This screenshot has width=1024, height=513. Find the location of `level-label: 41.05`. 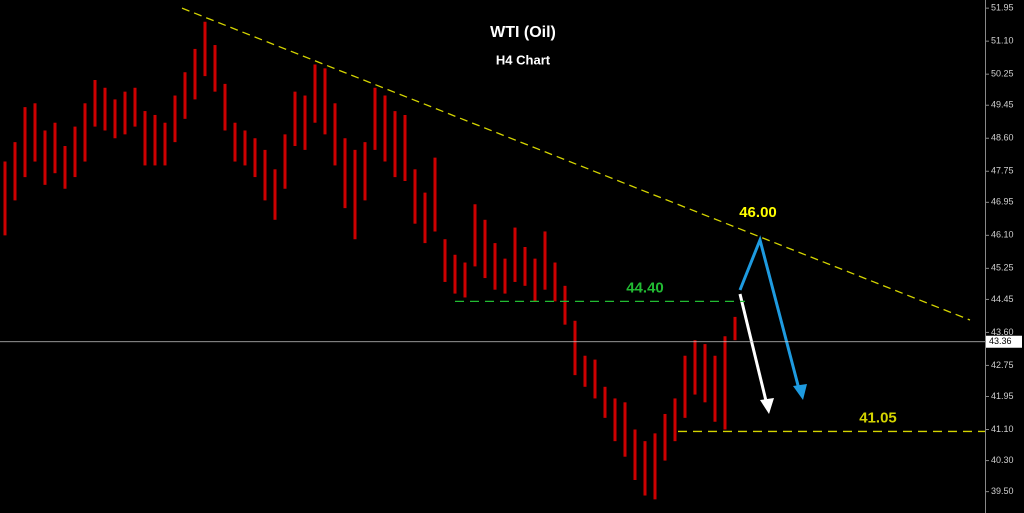

level-label: 41.05 is located at coordinates (878, 417).